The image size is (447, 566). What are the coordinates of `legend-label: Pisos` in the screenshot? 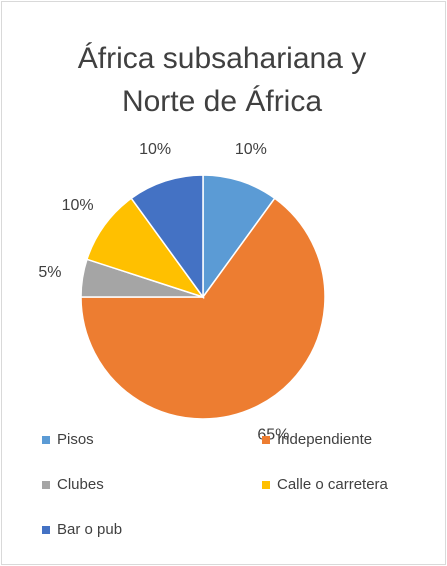 It's located at (75, 439).